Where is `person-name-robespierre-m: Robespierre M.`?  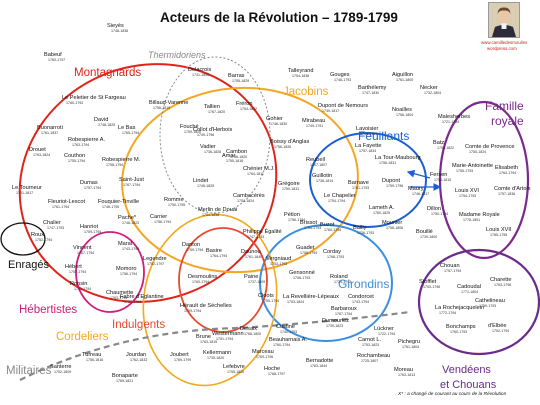 person-name-robespierre-m: Robespierre M. is located at coordinates (121, 160).